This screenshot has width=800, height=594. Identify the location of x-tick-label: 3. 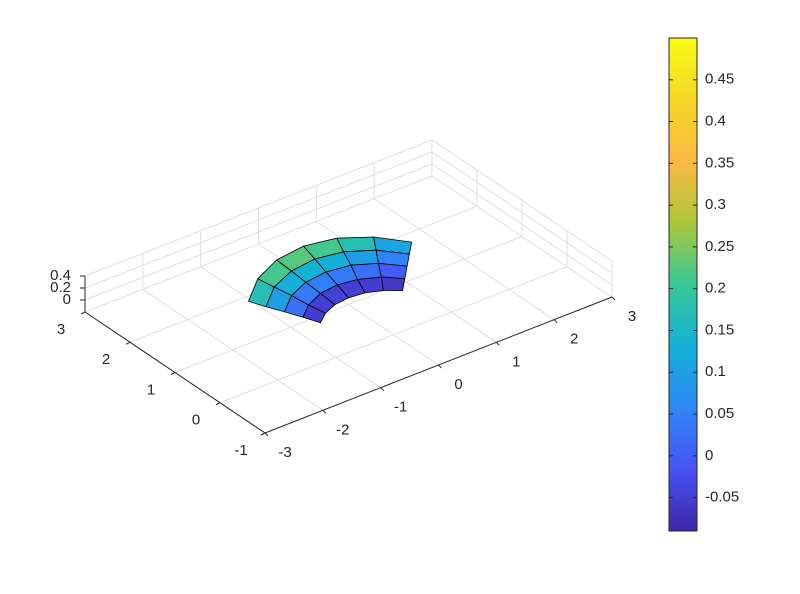
(632, 316).